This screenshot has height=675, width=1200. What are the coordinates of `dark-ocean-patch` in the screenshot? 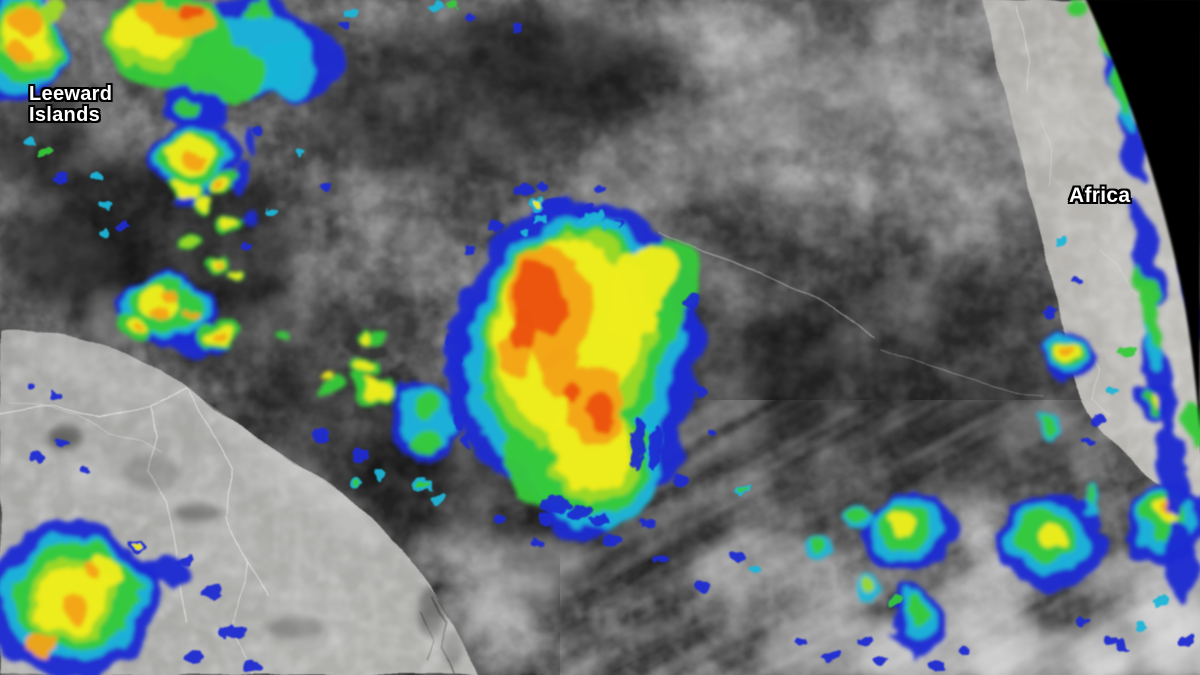 It's located at (80, 260).